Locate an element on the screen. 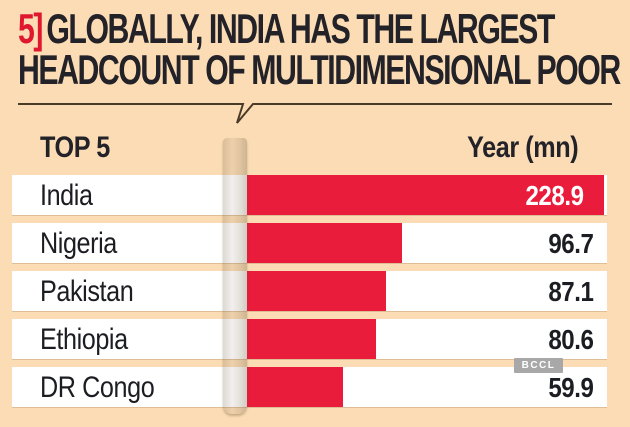 The image size is (630, 427). country-label: Ethiopia is located at coordinates (84, 339).